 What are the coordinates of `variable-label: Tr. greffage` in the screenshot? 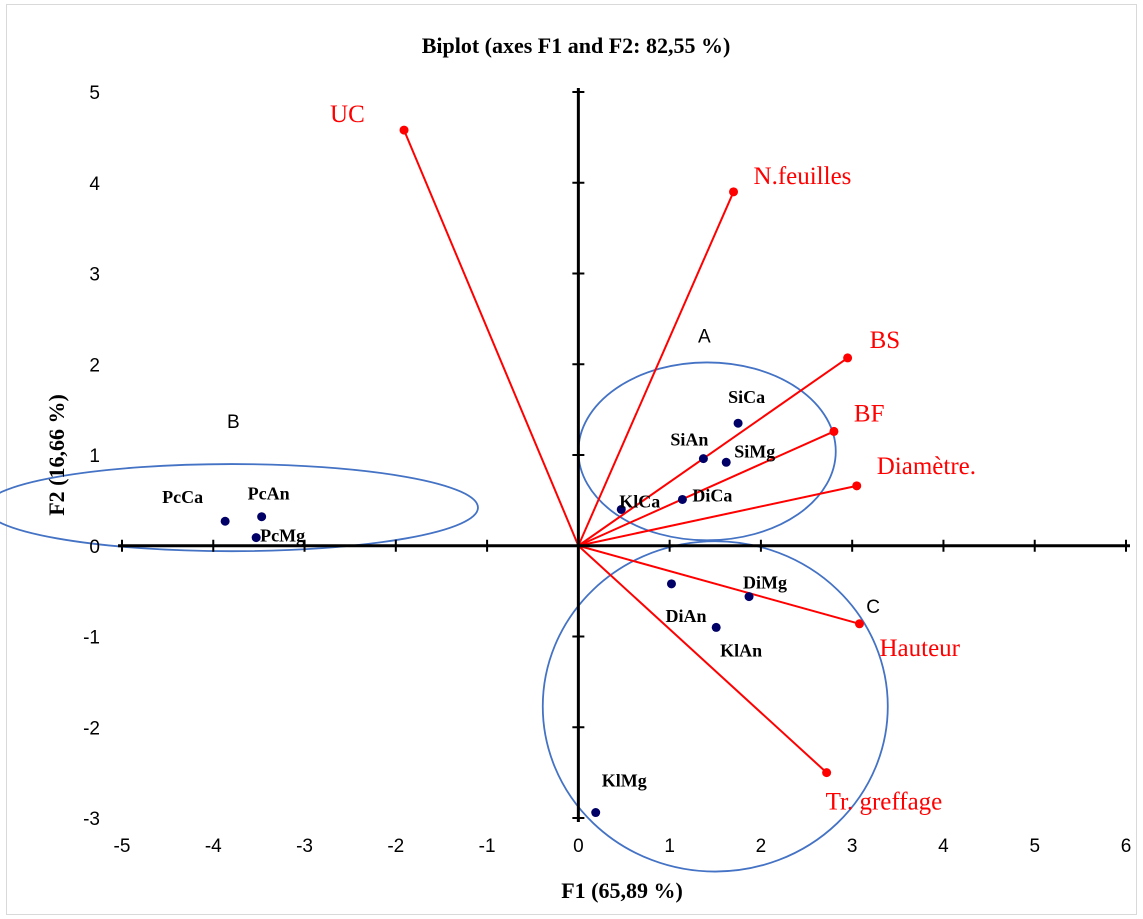 It's located at (884, 802).